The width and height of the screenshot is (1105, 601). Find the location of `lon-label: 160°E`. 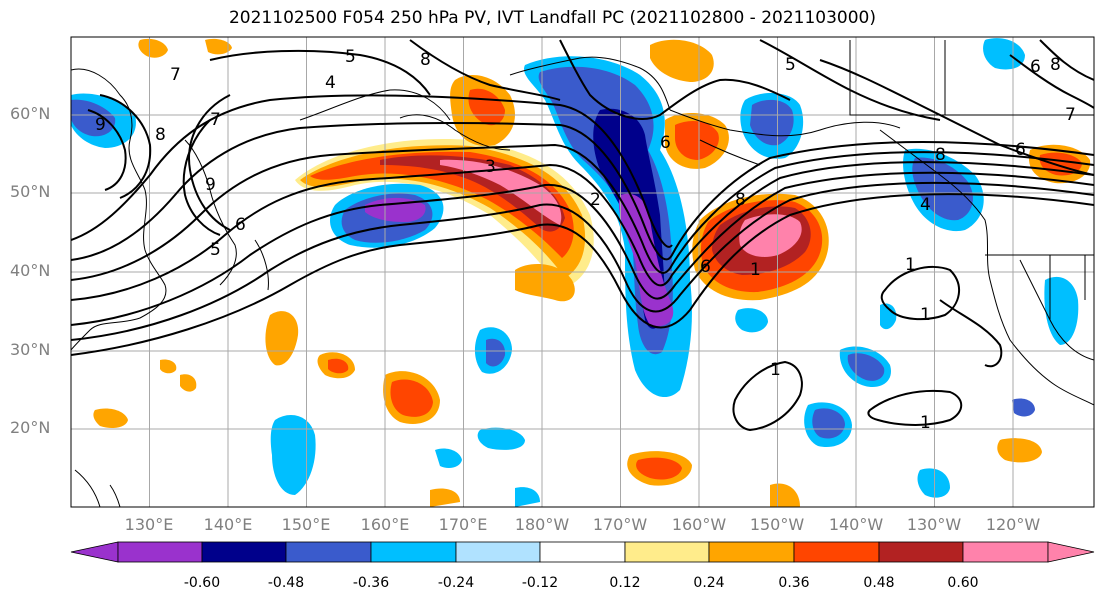

lon-label: 160°E is located at coordinates (385, 524).